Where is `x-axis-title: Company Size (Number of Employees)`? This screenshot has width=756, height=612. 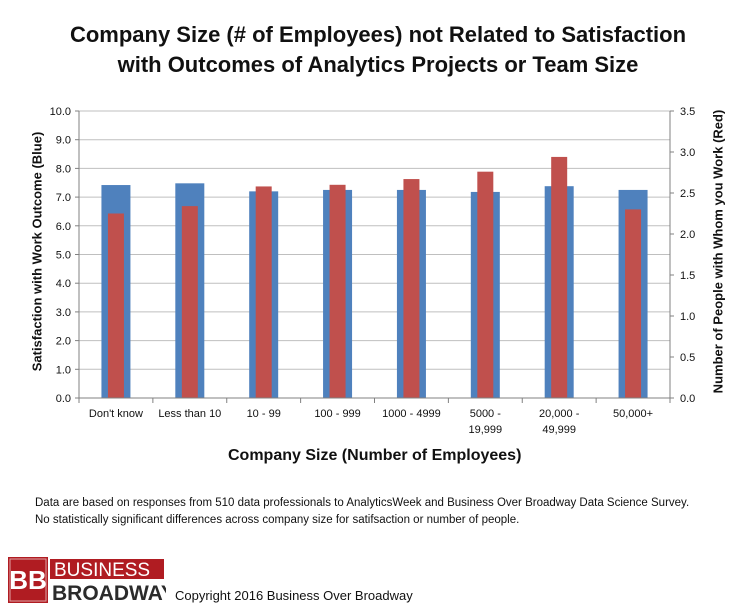
x-axis-title: Company Size (Number of Employees) is located at coordinates (375, 455).